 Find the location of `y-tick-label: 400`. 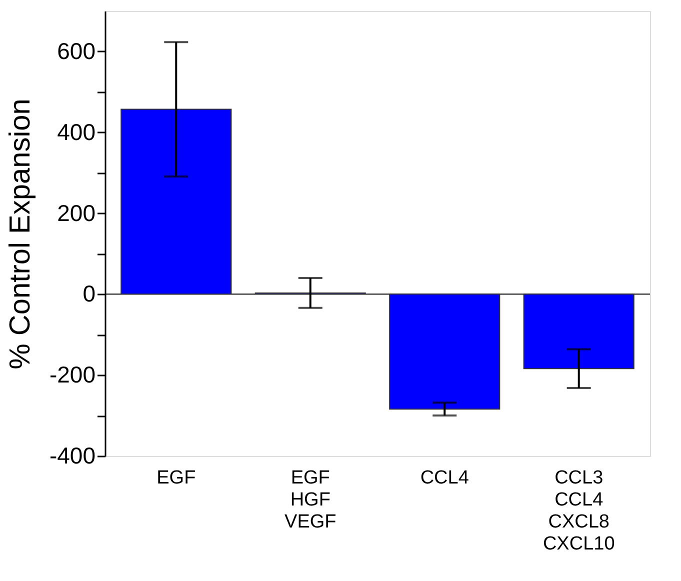

y-tick-label: 400 is located at coordinates (76, 131).